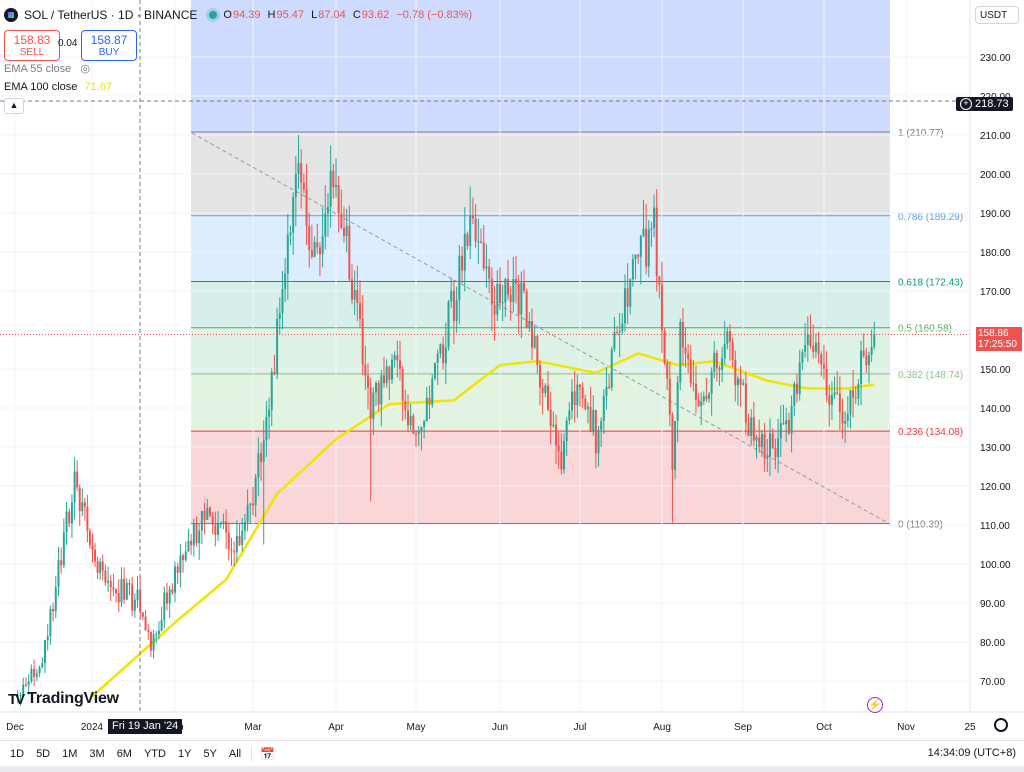  I want to click on buy-button: 158.87 BUY, so click(109, 45).